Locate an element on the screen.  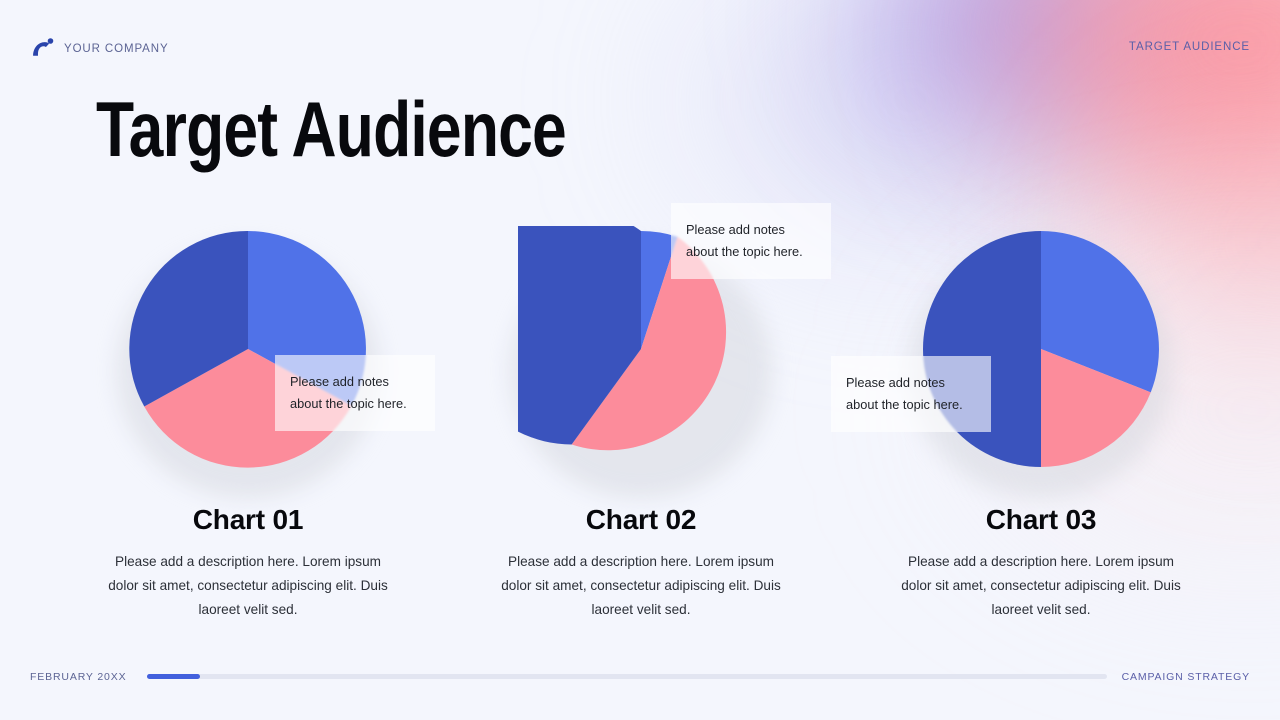
footer-date: FEBRUARY 20XX is located at coordinates (78, 677).